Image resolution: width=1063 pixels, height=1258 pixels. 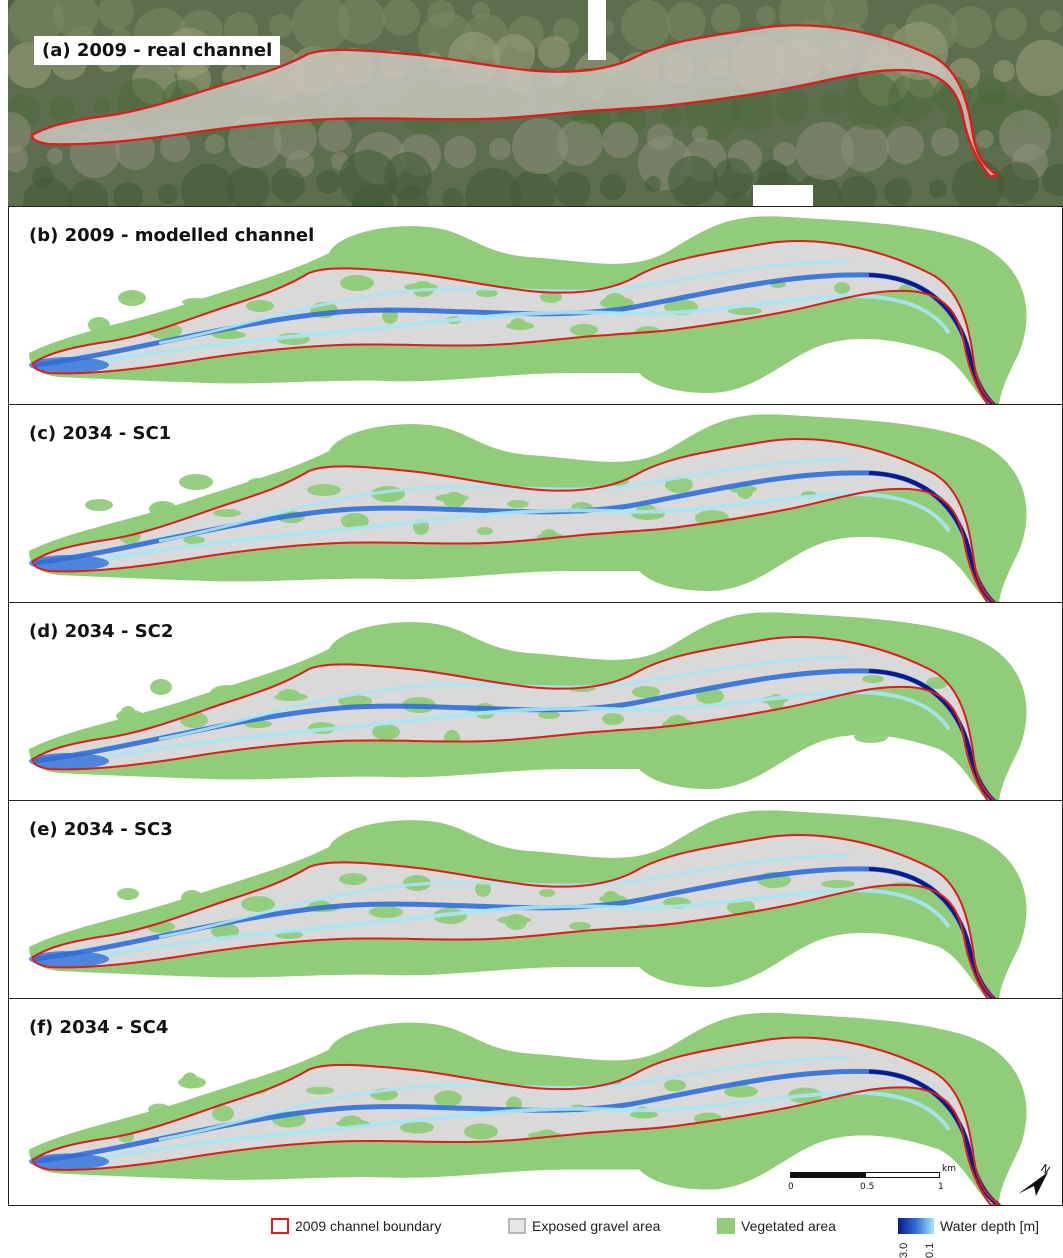 I want to click on scale-bar: 0 0.5 1 km, so click(x=894, y=1182).